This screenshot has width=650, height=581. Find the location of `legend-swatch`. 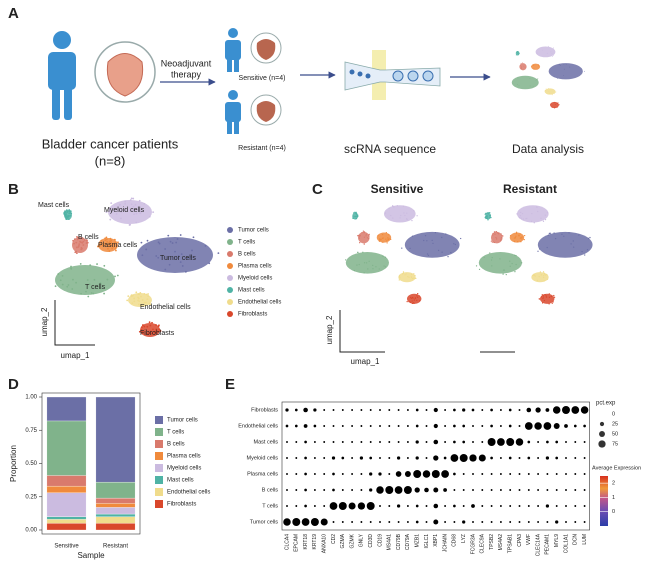

legend-swatch is located at coordinates (159, 432).